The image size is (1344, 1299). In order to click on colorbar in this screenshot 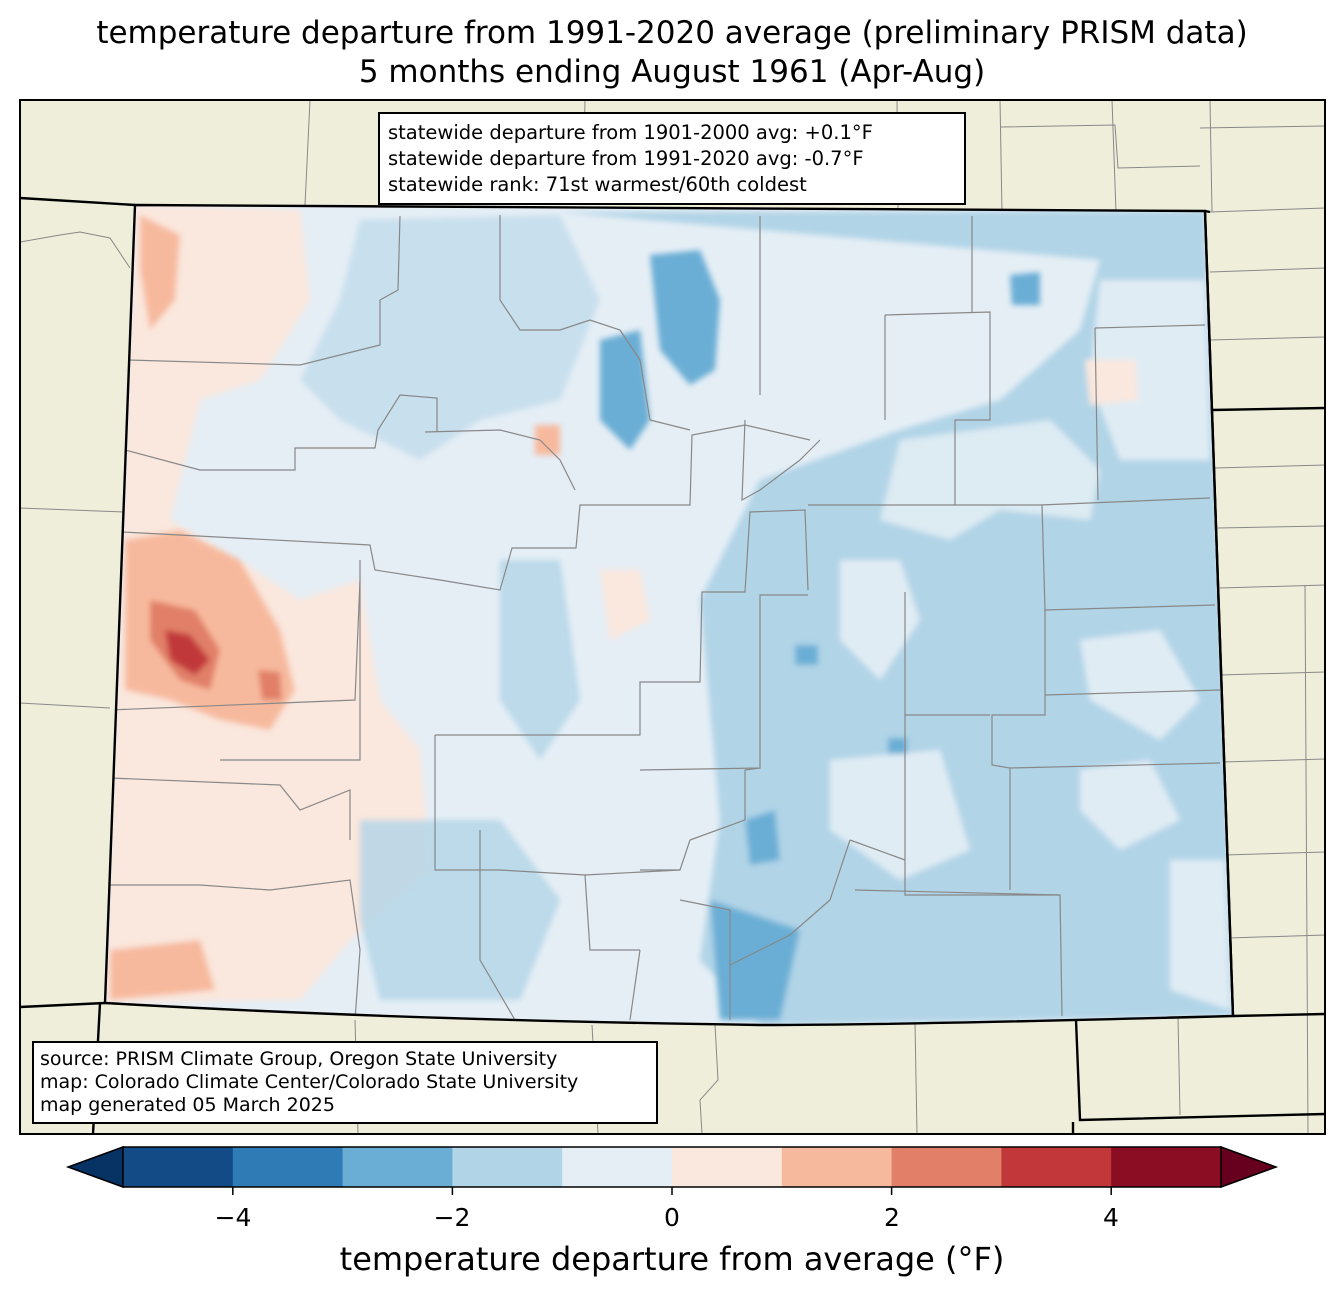, I will do `click(672, 1170)`.